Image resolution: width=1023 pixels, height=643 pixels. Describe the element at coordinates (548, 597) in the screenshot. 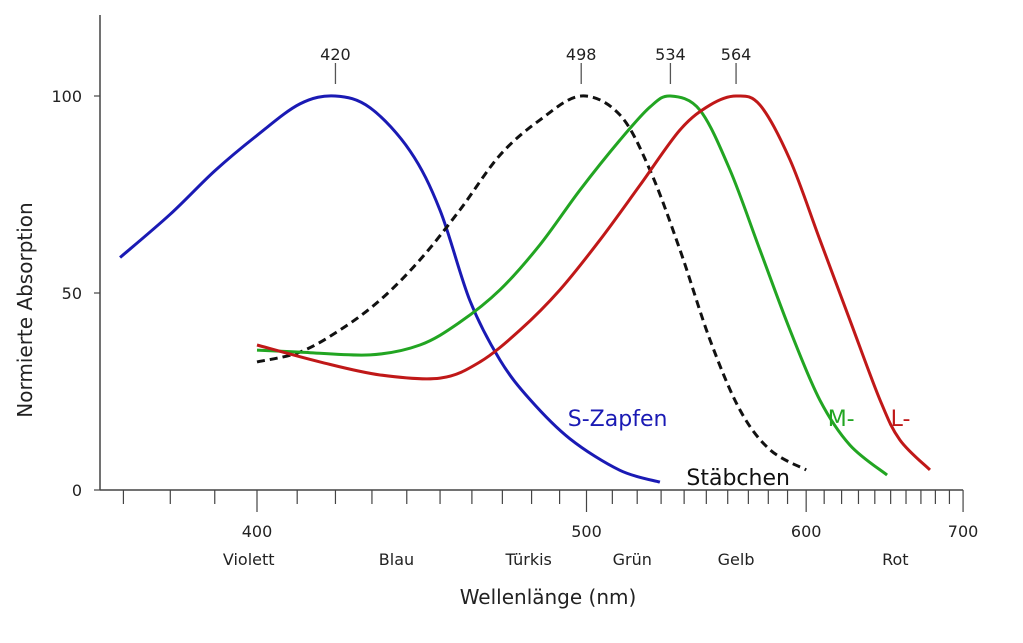

I see `x-axis-title: Wellenlänge (nm)` at that location.